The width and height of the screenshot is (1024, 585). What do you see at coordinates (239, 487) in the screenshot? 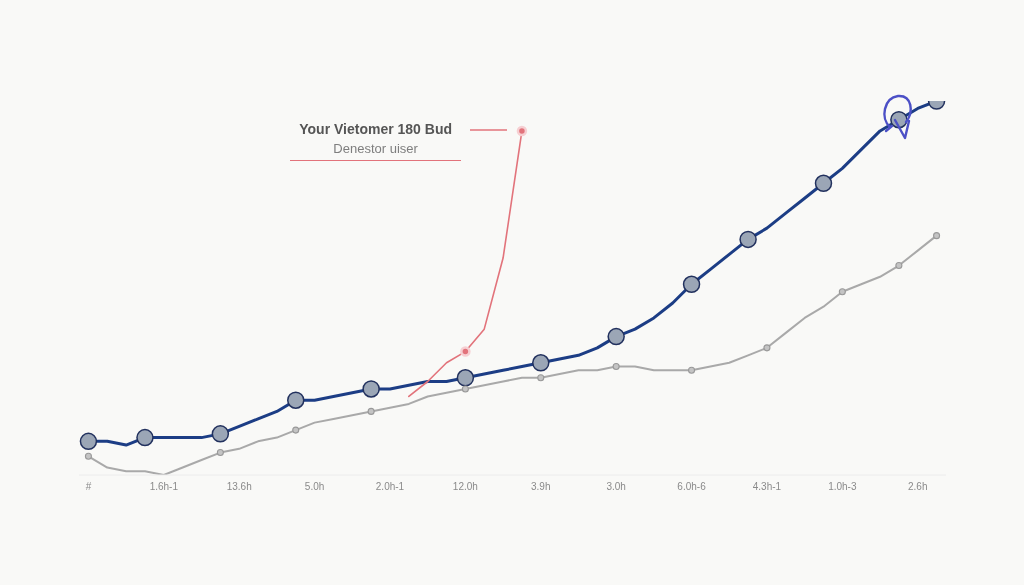
I see `x-tick-label: 13.6h` at bounding box center [239, 487].